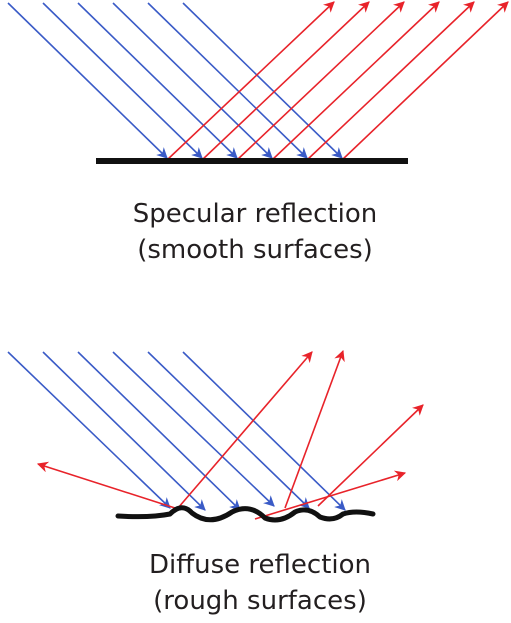  What do you see at coordinates (260, 565) in the screenshot?
I see `diffuse-caption-line1: Diffuse reflection` at bounding box center [260, 565].